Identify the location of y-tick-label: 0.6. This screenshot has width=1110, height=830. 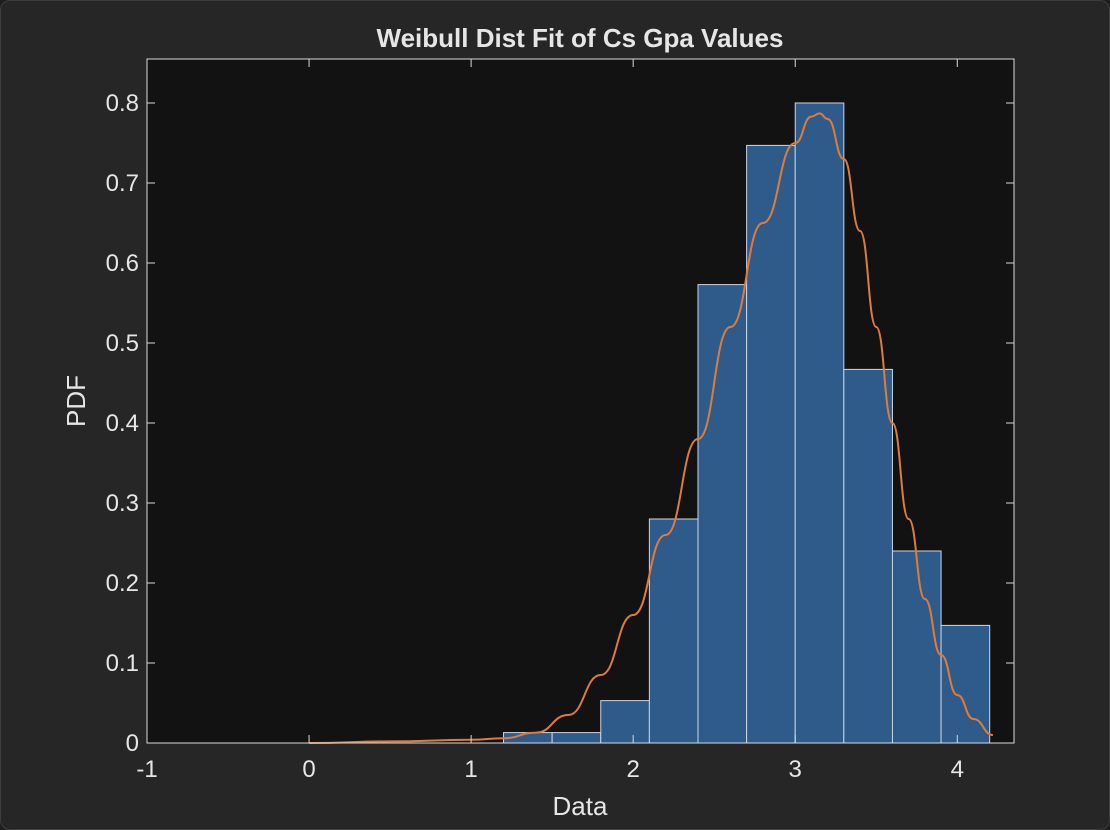
(122, 263).